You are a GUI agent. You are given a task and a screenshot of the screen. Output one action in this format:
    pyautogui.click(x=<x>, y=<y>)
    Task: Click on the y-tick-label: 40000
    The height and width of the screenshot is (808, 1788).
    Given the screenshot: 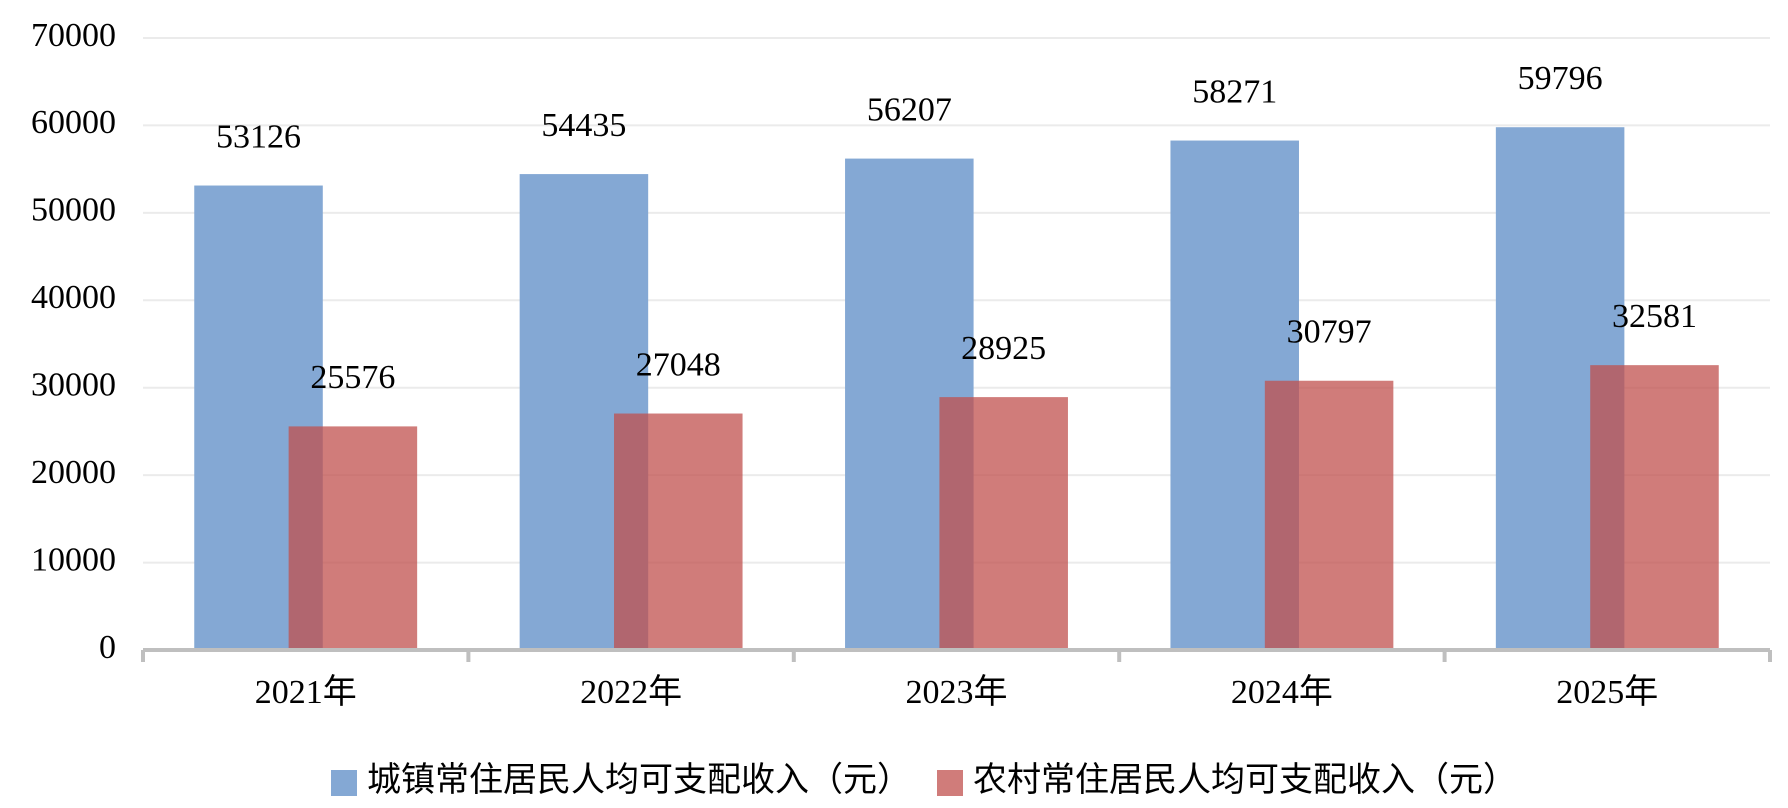 What is the action you would take?
    pyautogui.click(x=73, y=297)
    